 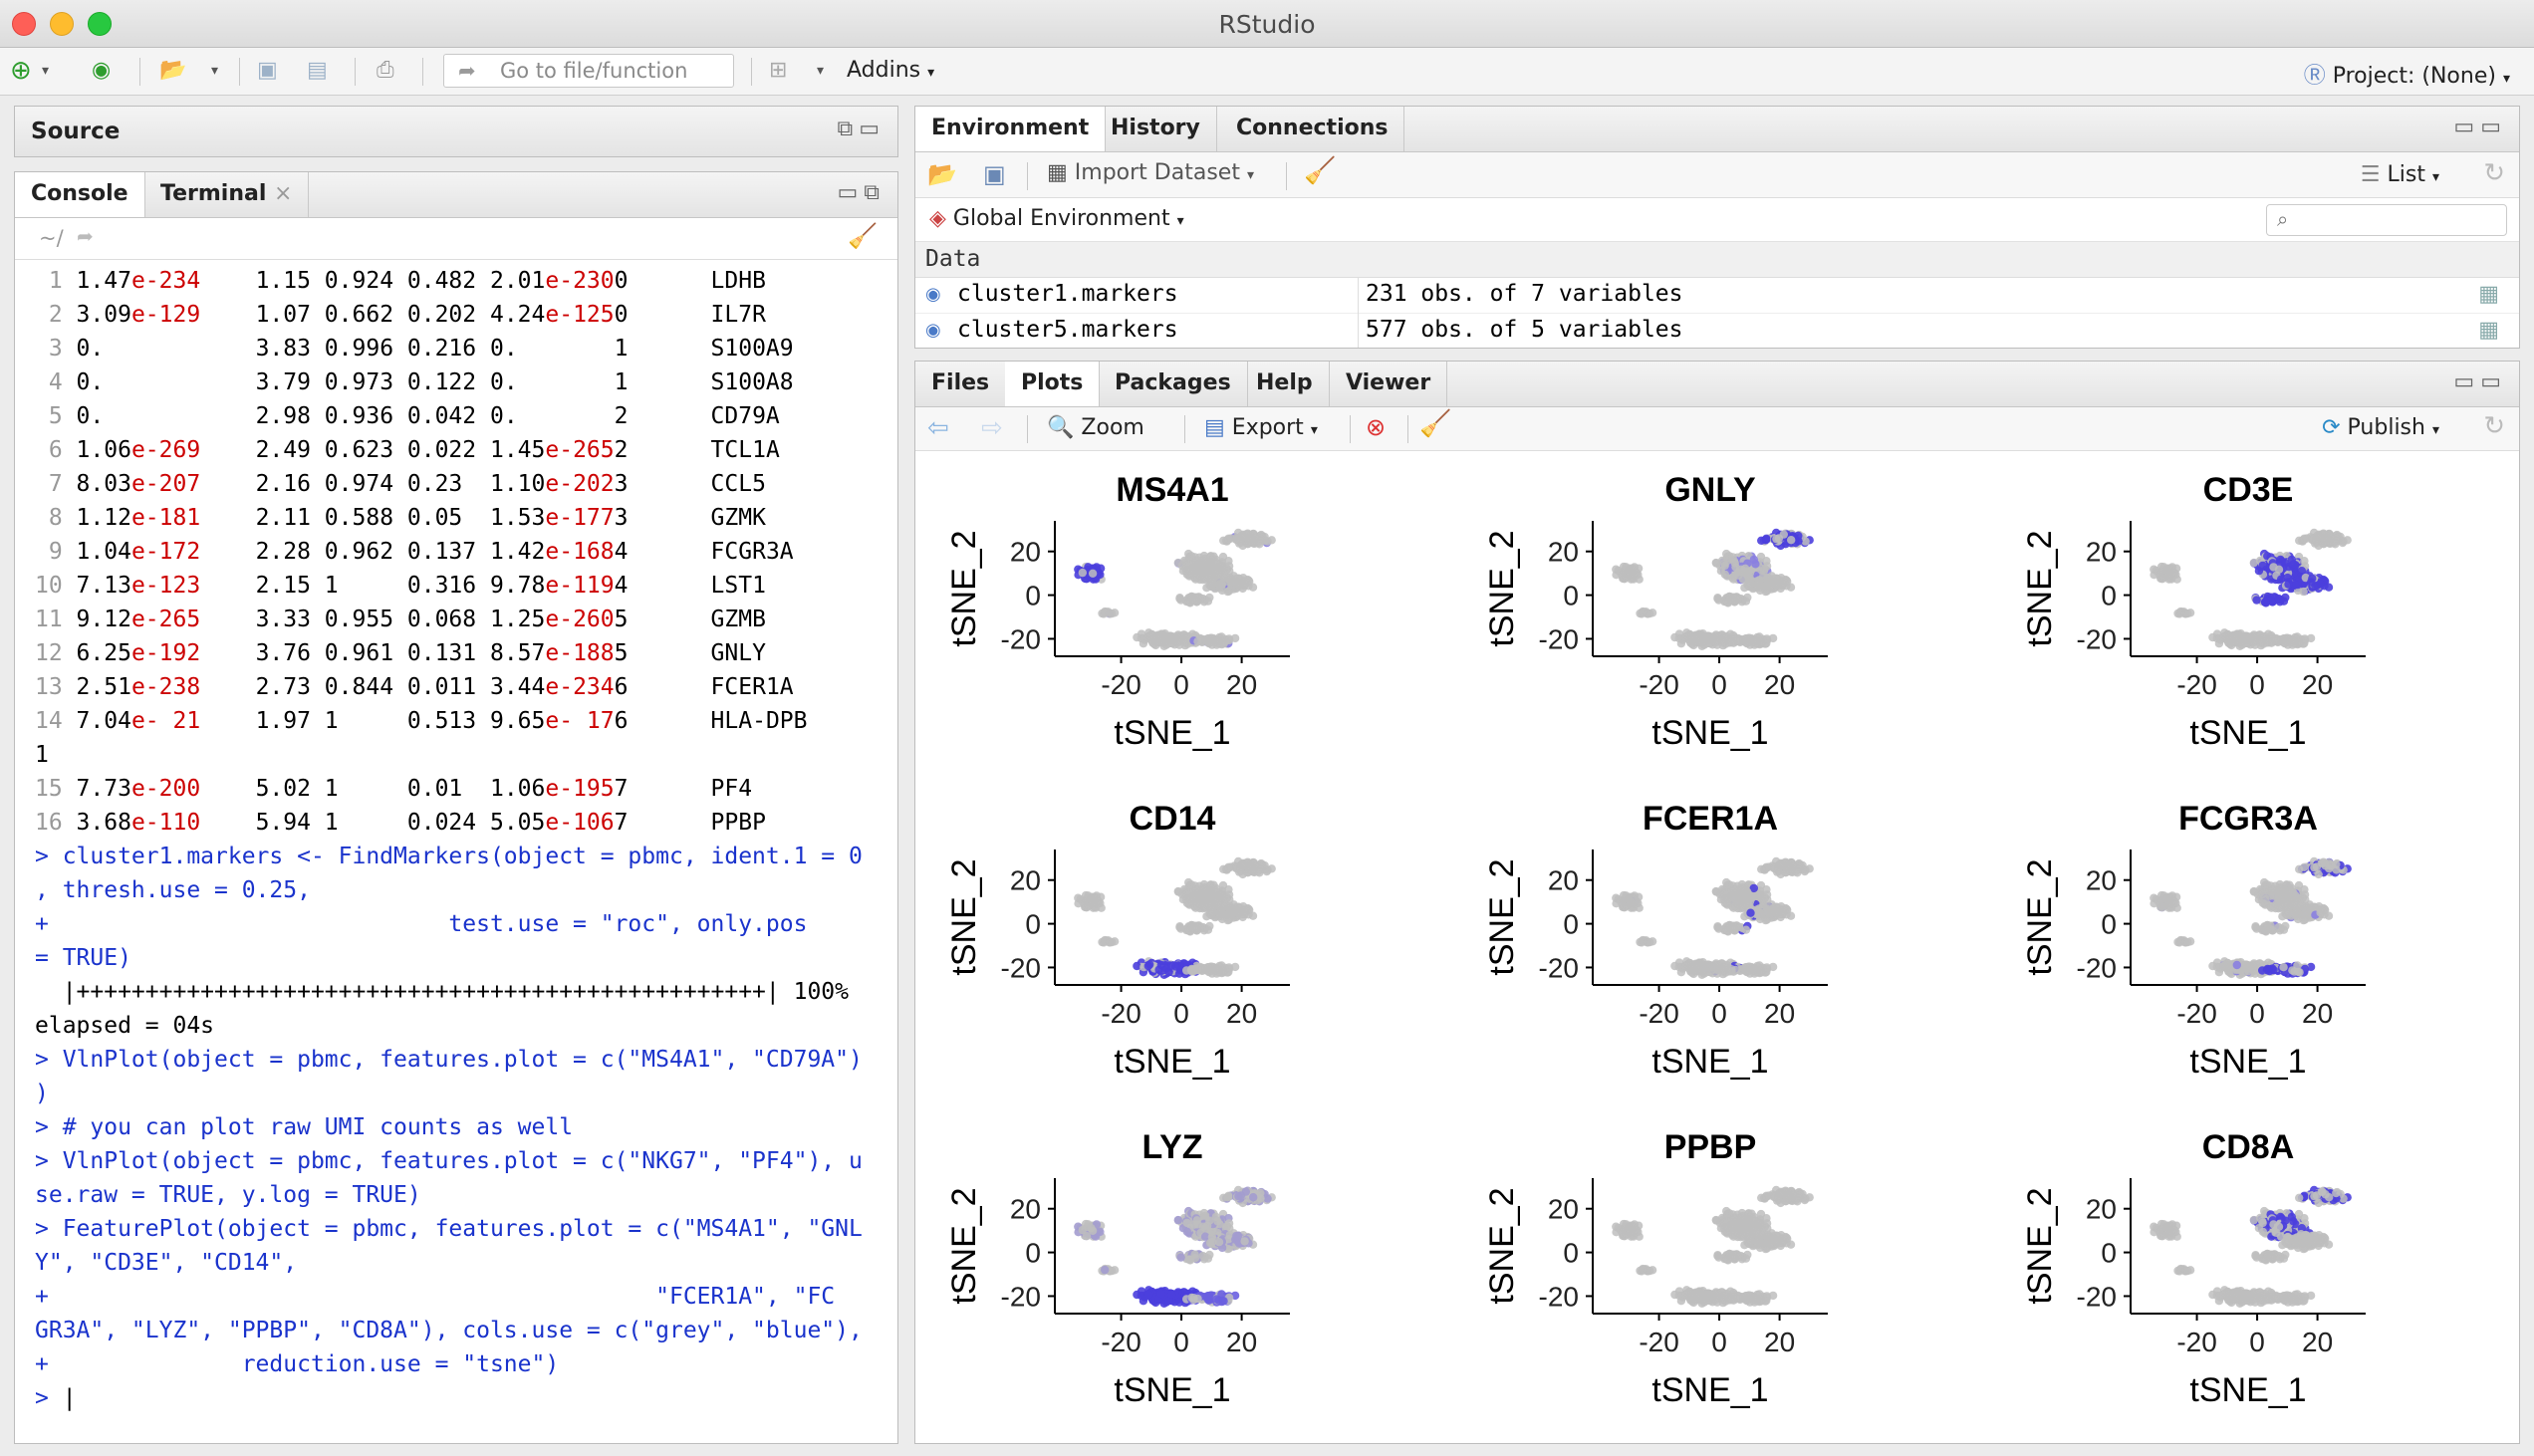 I want to click on console-command-line: > |, so click(x=56, y=1398).